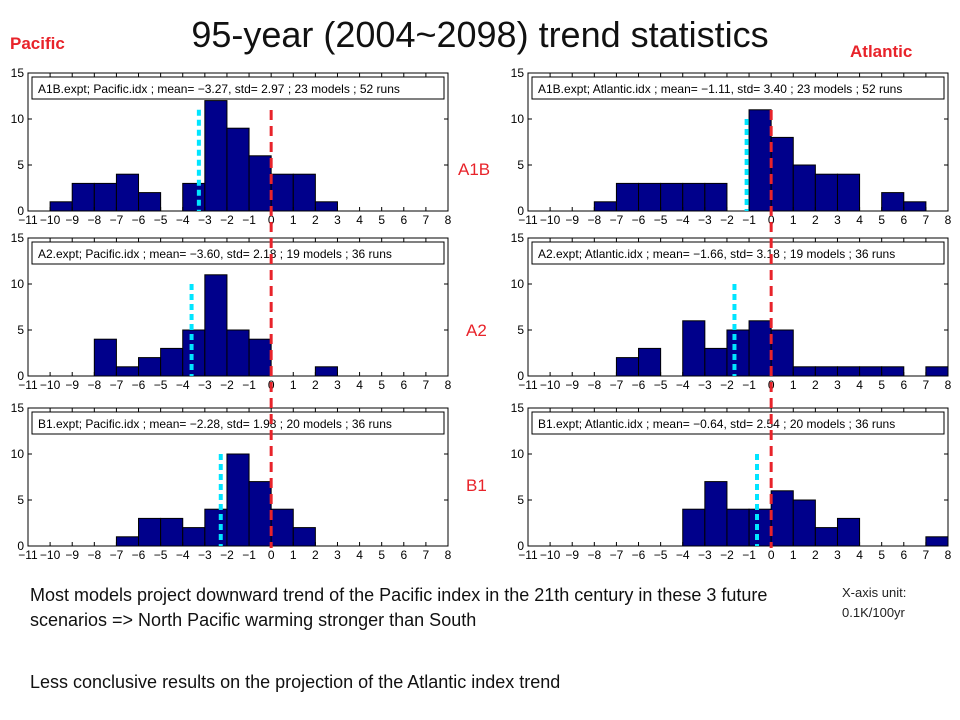  I want to click on x-tick-label: −11, so click(28, 555).